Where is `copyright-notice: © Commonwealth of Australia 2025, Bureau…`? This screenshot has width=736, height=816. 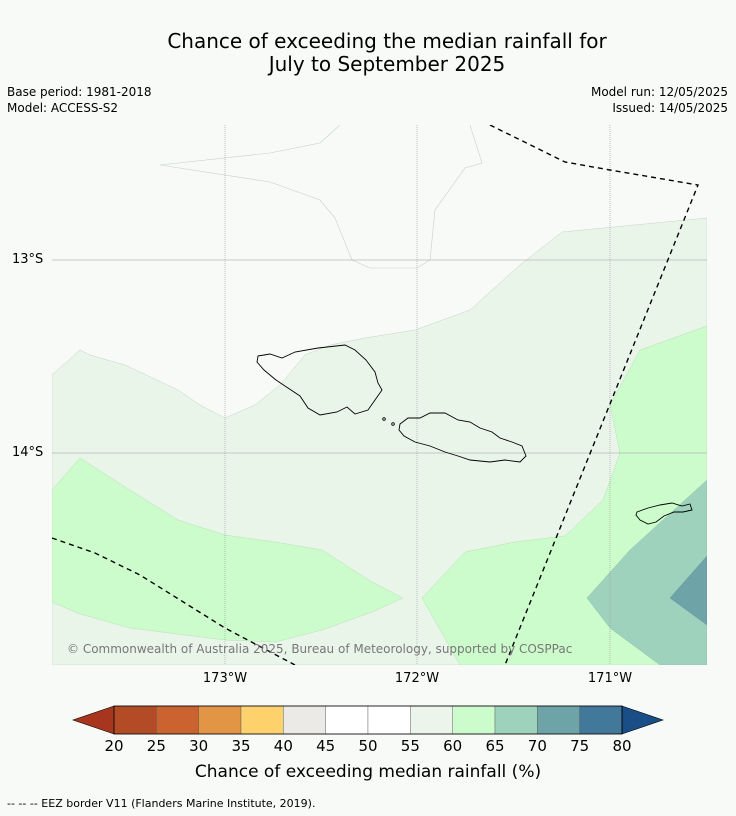
copyright-notice: © Commonwealth of Australia 2025, Bureau… is located at coordinates (320, 649).